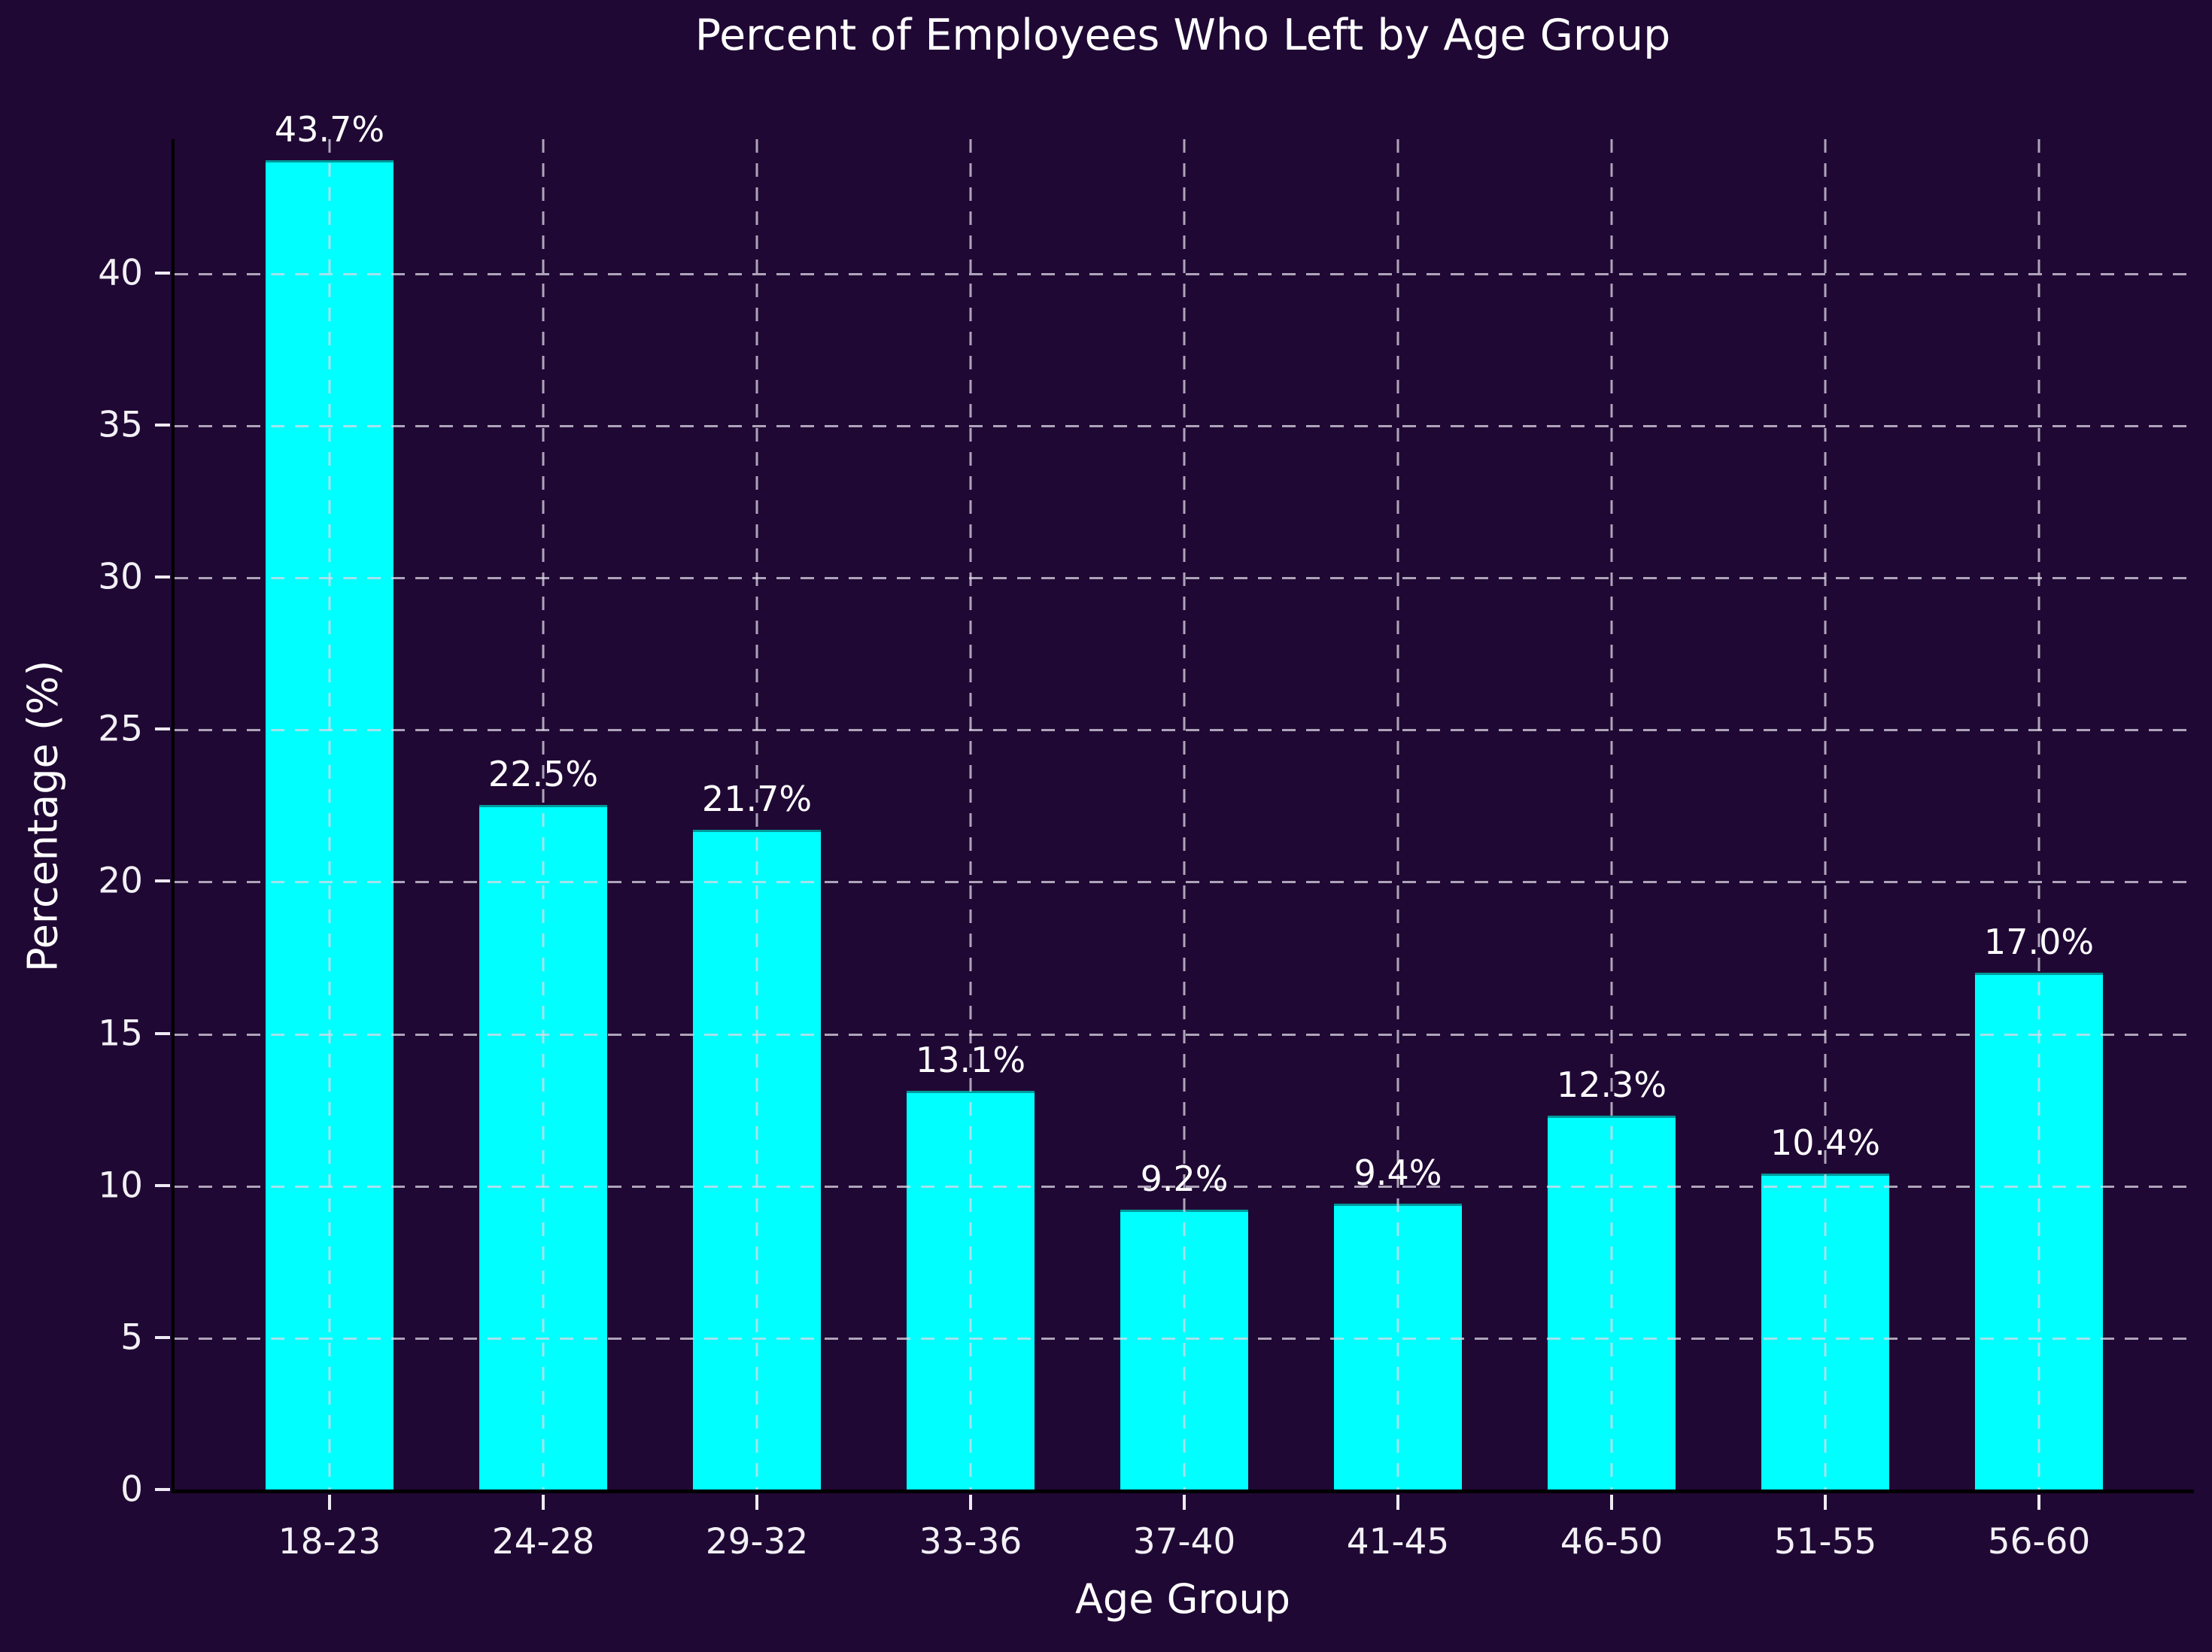 The width and height of the screenshot is (2212, 1652). I want to click on x-tick-label-33-36: 33-36, so click(970, 1542).